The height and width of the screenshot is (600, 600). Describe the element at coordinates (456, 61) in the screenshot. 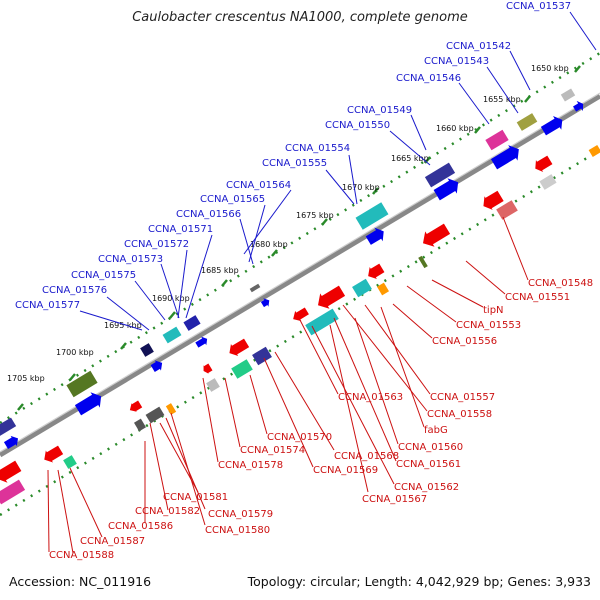

I see `gene-label-top: CCNA_01543` at that location.